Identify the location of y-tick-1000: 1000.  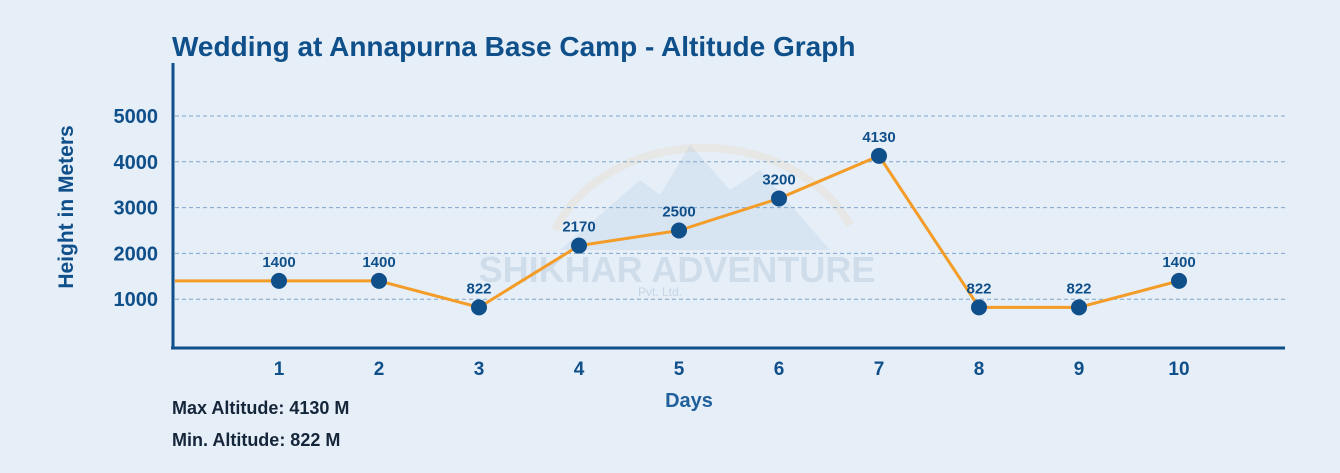
(136, 300).